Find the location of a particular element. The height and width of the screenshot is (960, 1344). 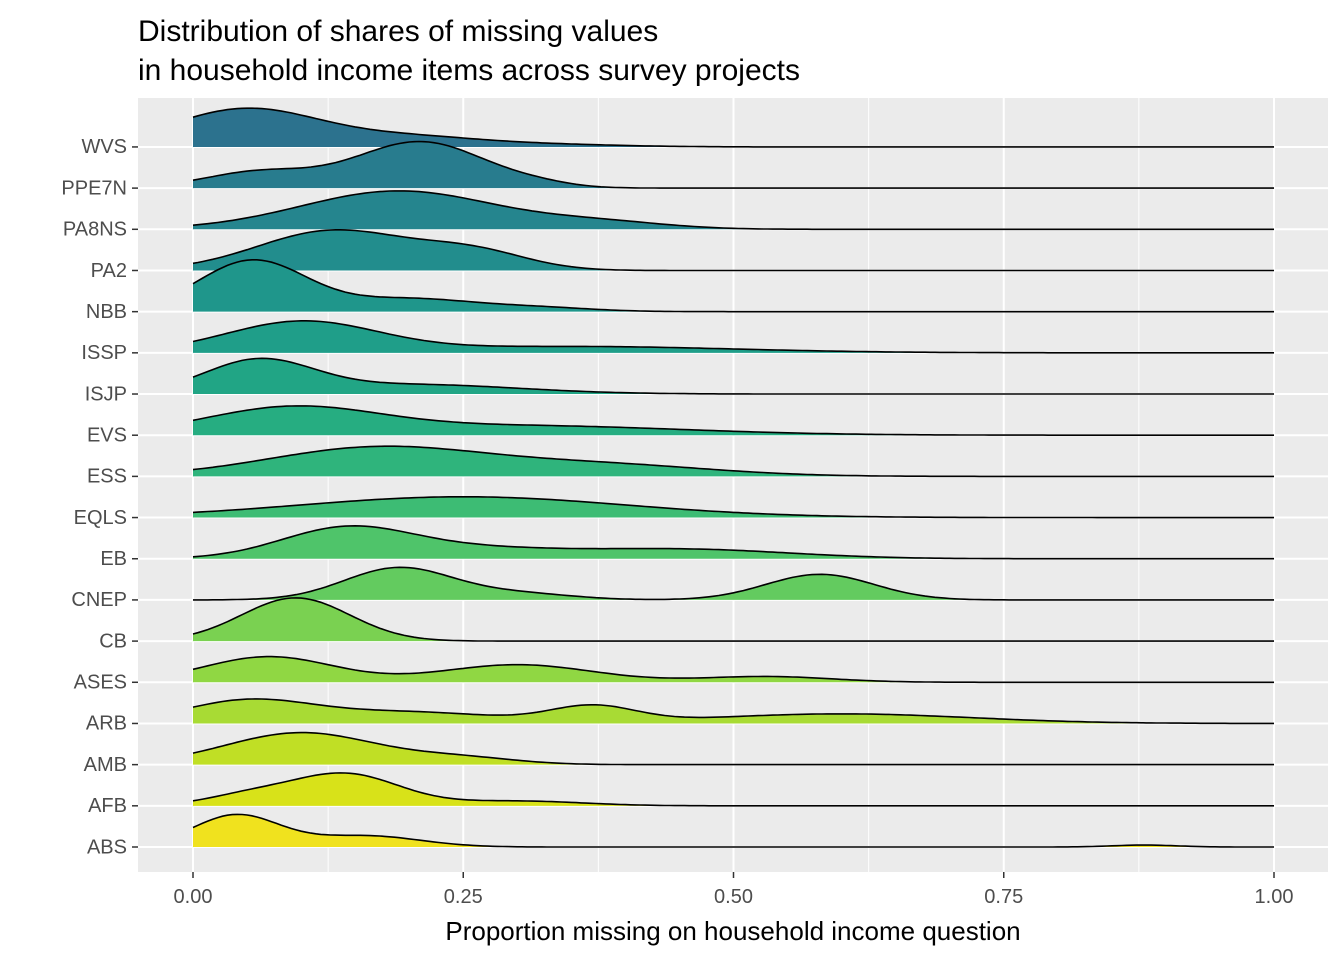

ridge-outline-cnep is located at coordinates (733, 583).